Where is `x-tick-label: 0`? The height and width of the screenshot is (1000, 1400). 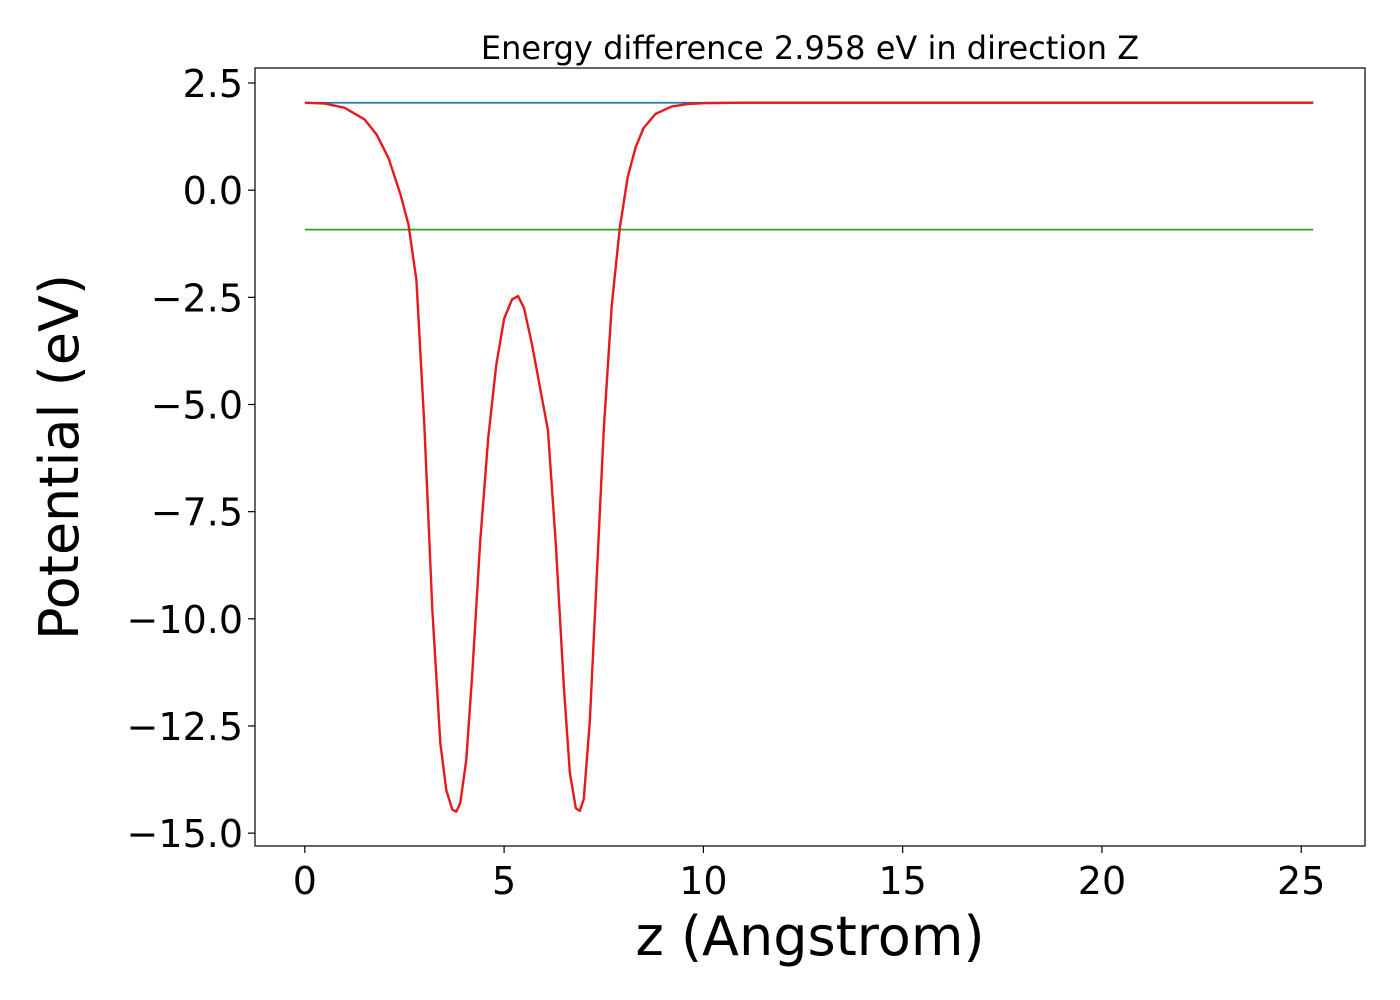
x-tick-label: 0 is located at coordinates (305, 881).